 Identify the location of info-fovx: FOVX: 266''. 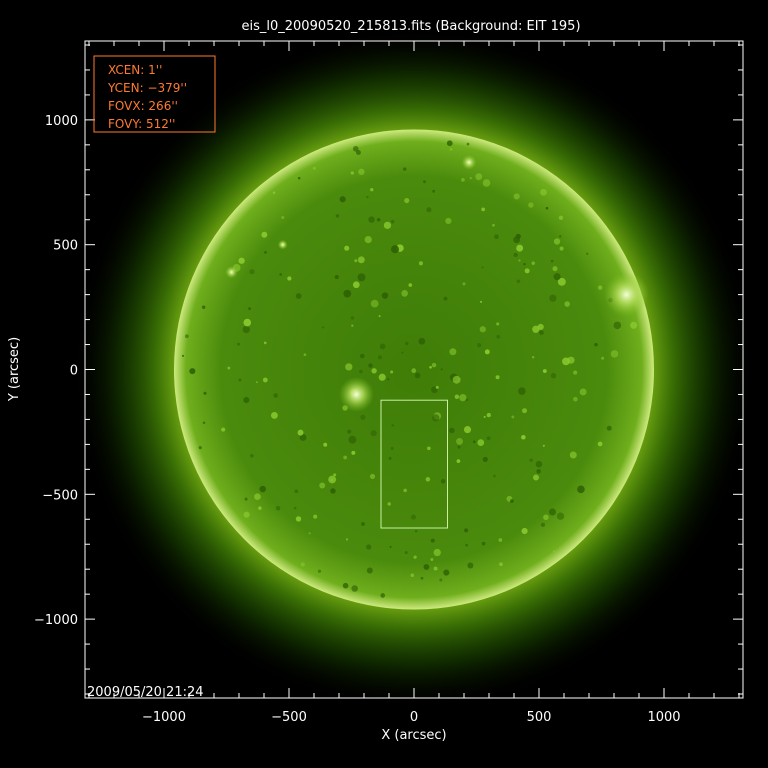
(143, 106).